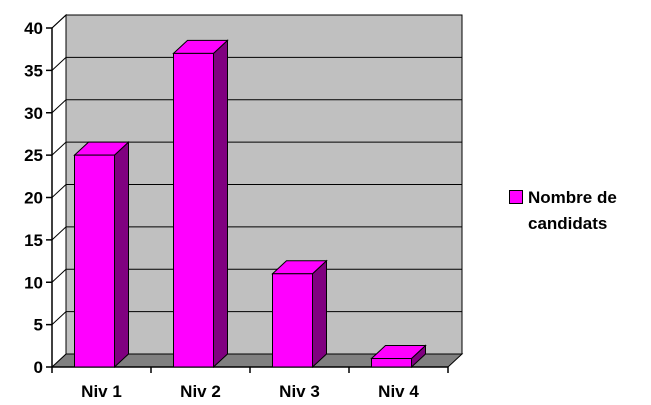 This screenshot has height=405, width=651. What do you see at coordinates (200, 391) in the screenshot?
I see `x-tick-label: Niv 2` at bounding box center [200, 391].